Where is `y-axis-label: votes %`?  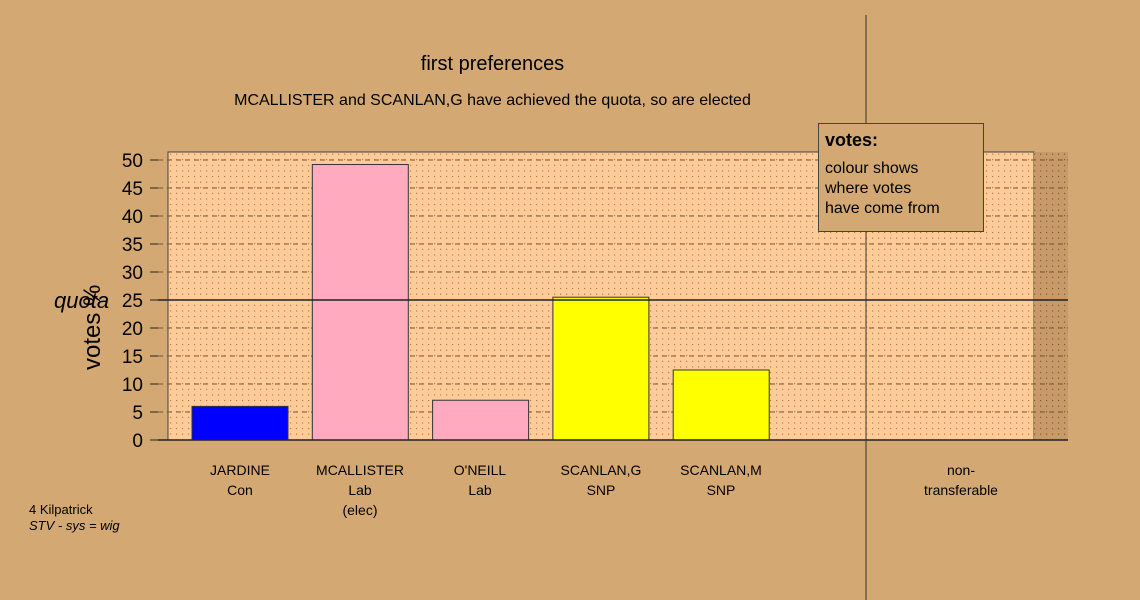
y-axis-label: votes % is located at coordinates (92, 327).